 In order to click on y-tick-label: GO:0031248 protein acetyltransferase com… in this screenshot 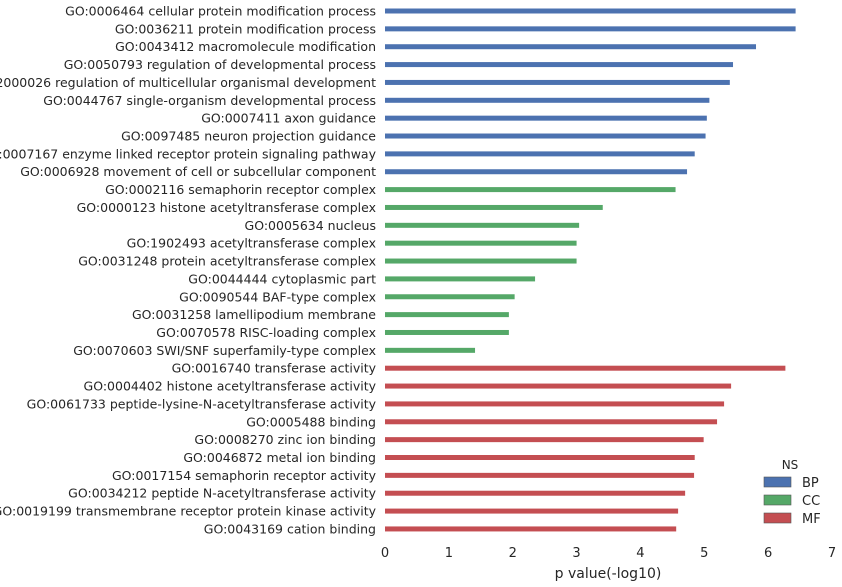, I will do `click(227, 261)`.